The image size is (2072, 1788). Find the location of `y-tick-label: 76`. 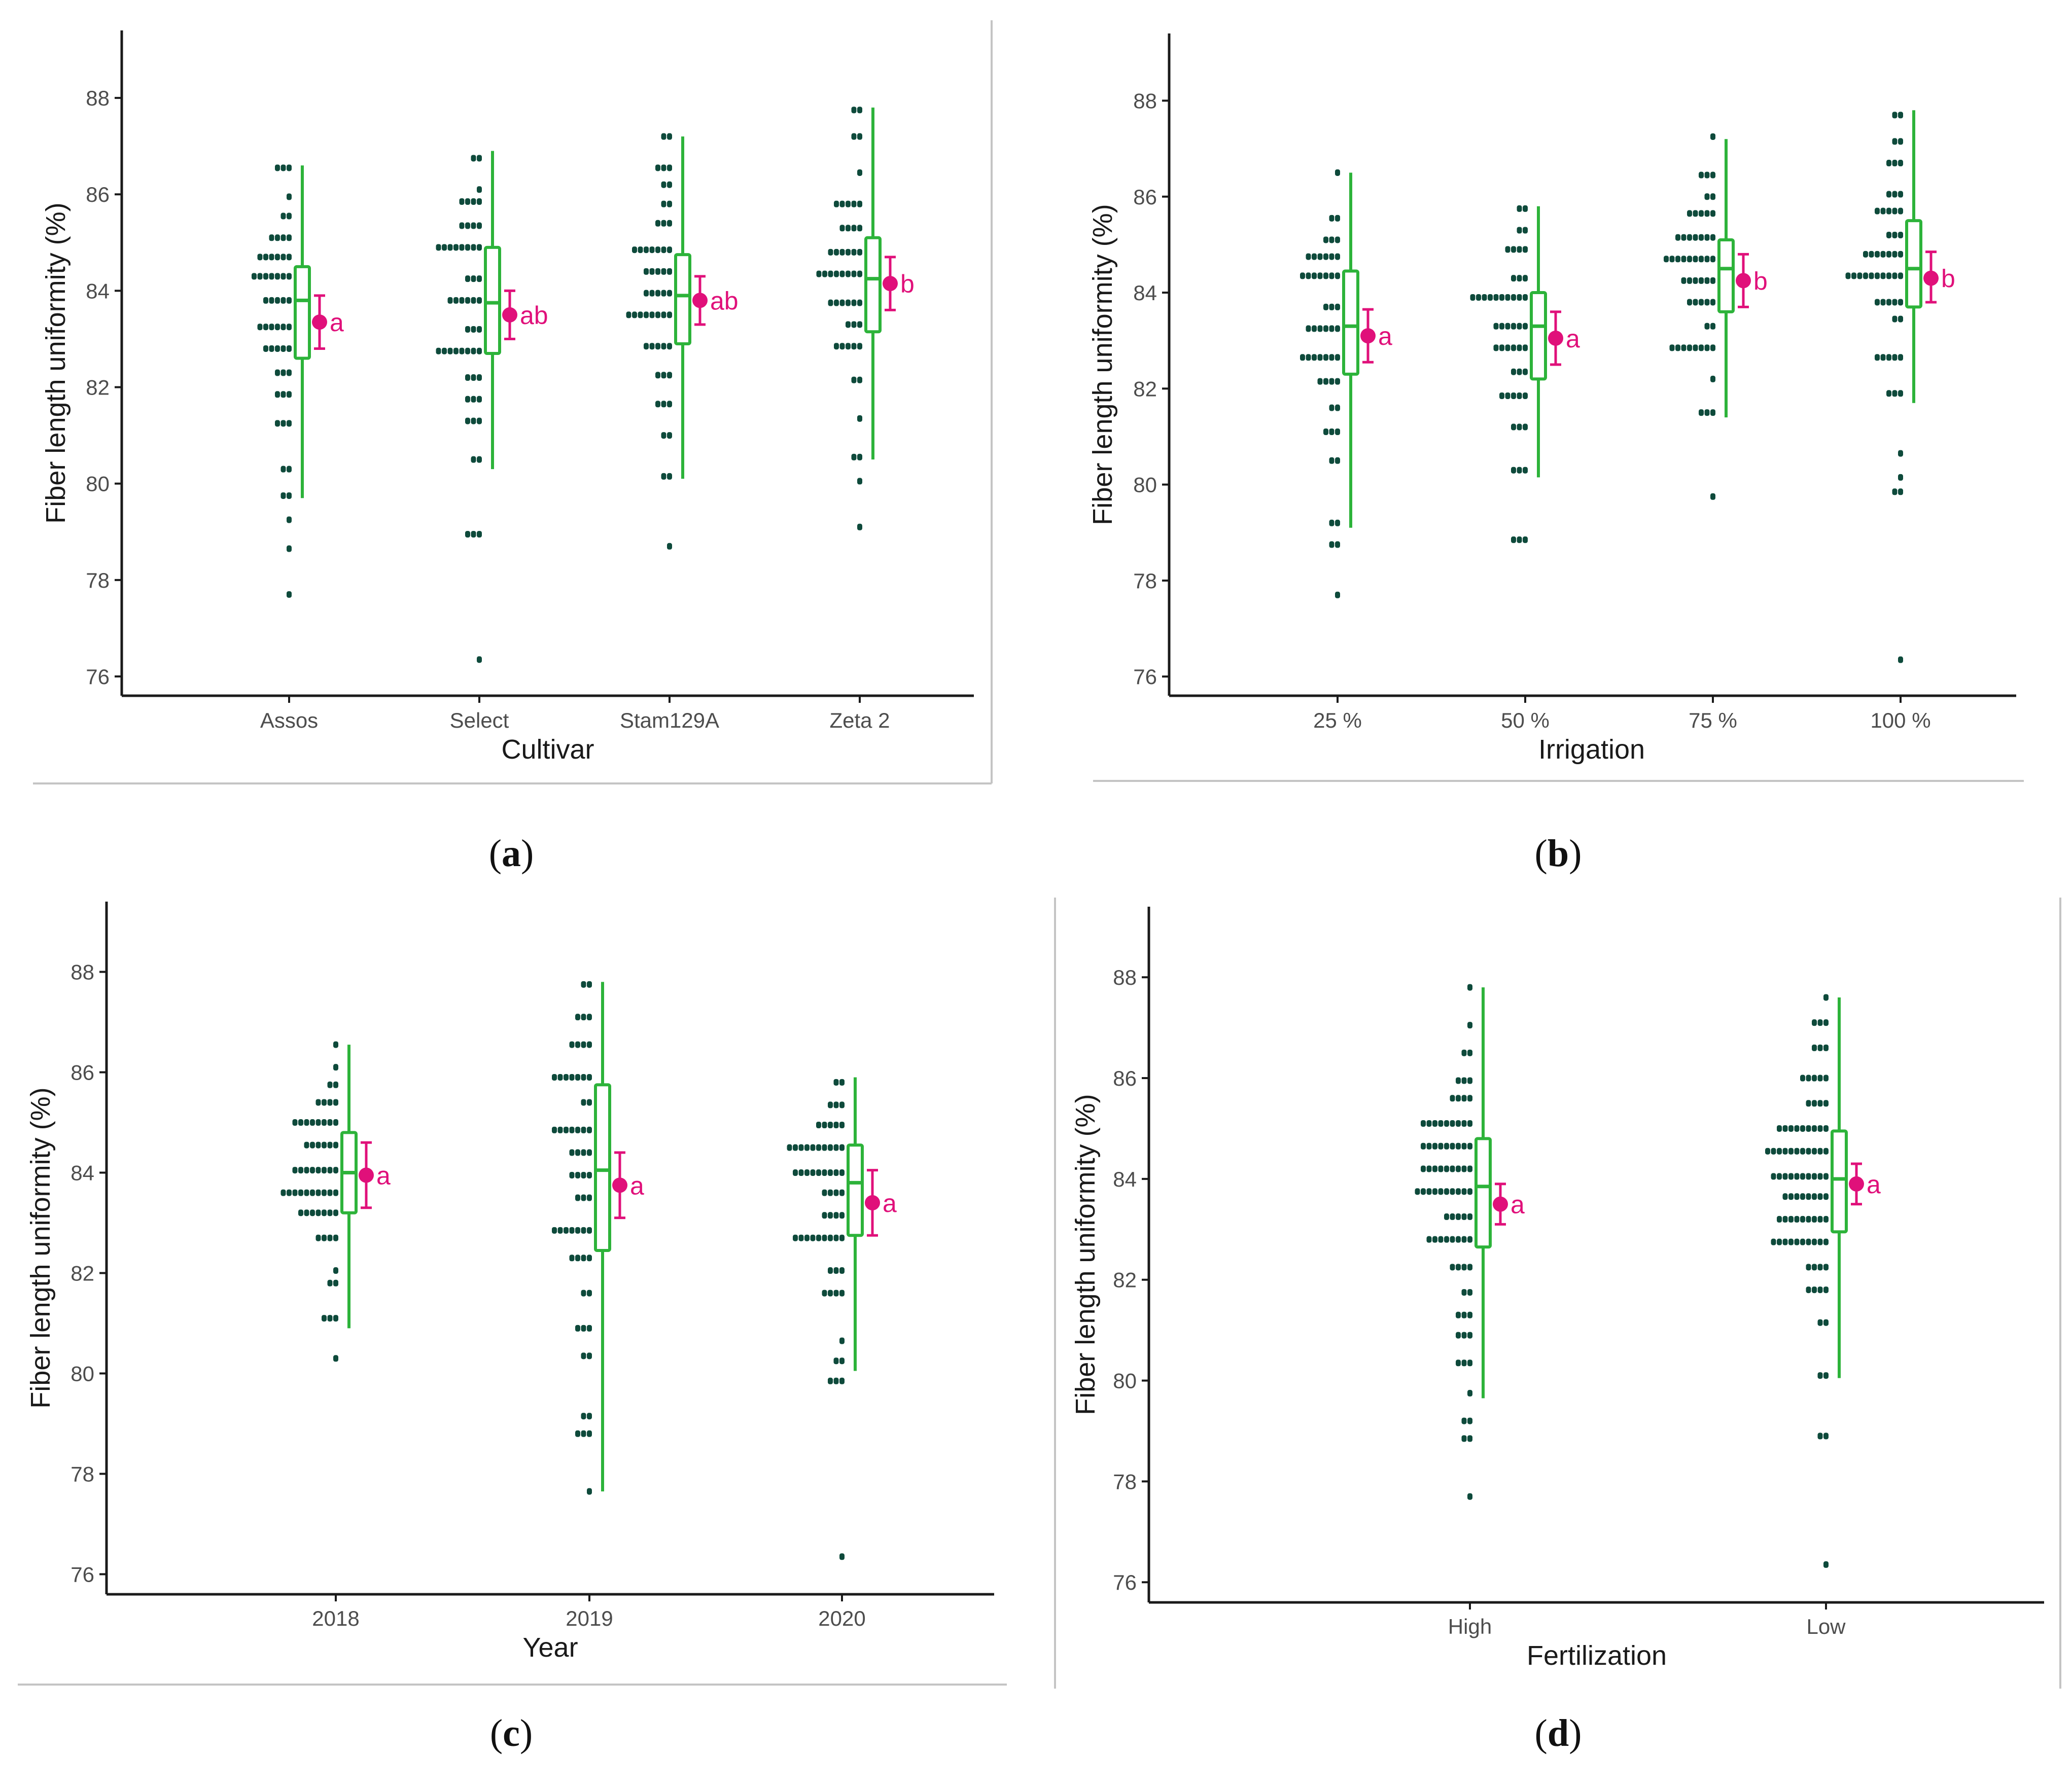

y-tick-label: 76 is located at coordinates (1145, 677).